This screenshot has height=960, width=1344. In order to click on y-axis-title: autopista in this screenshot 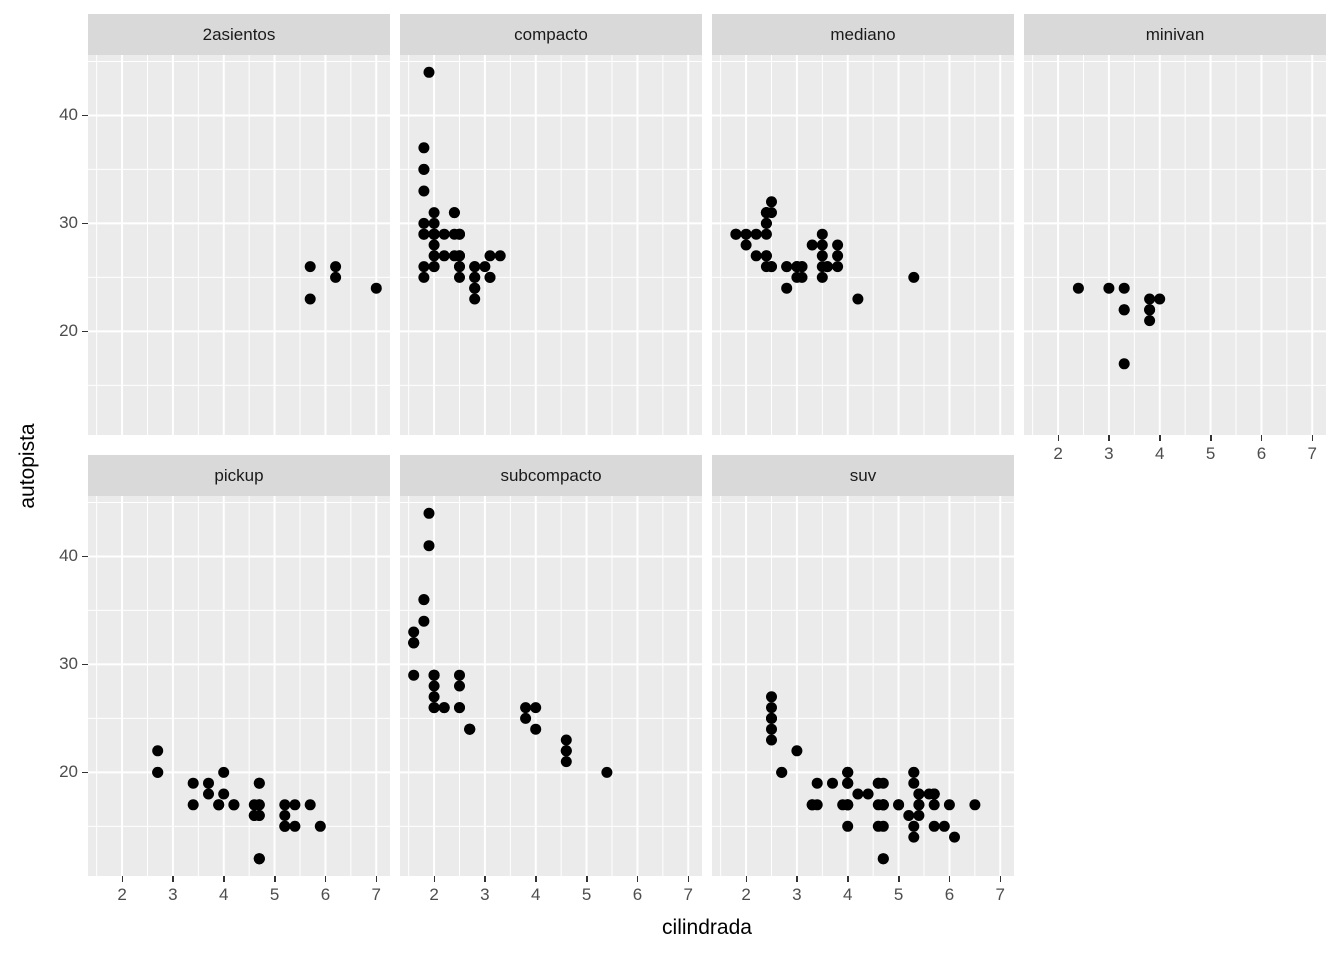, I will do `click(27, 466)`.